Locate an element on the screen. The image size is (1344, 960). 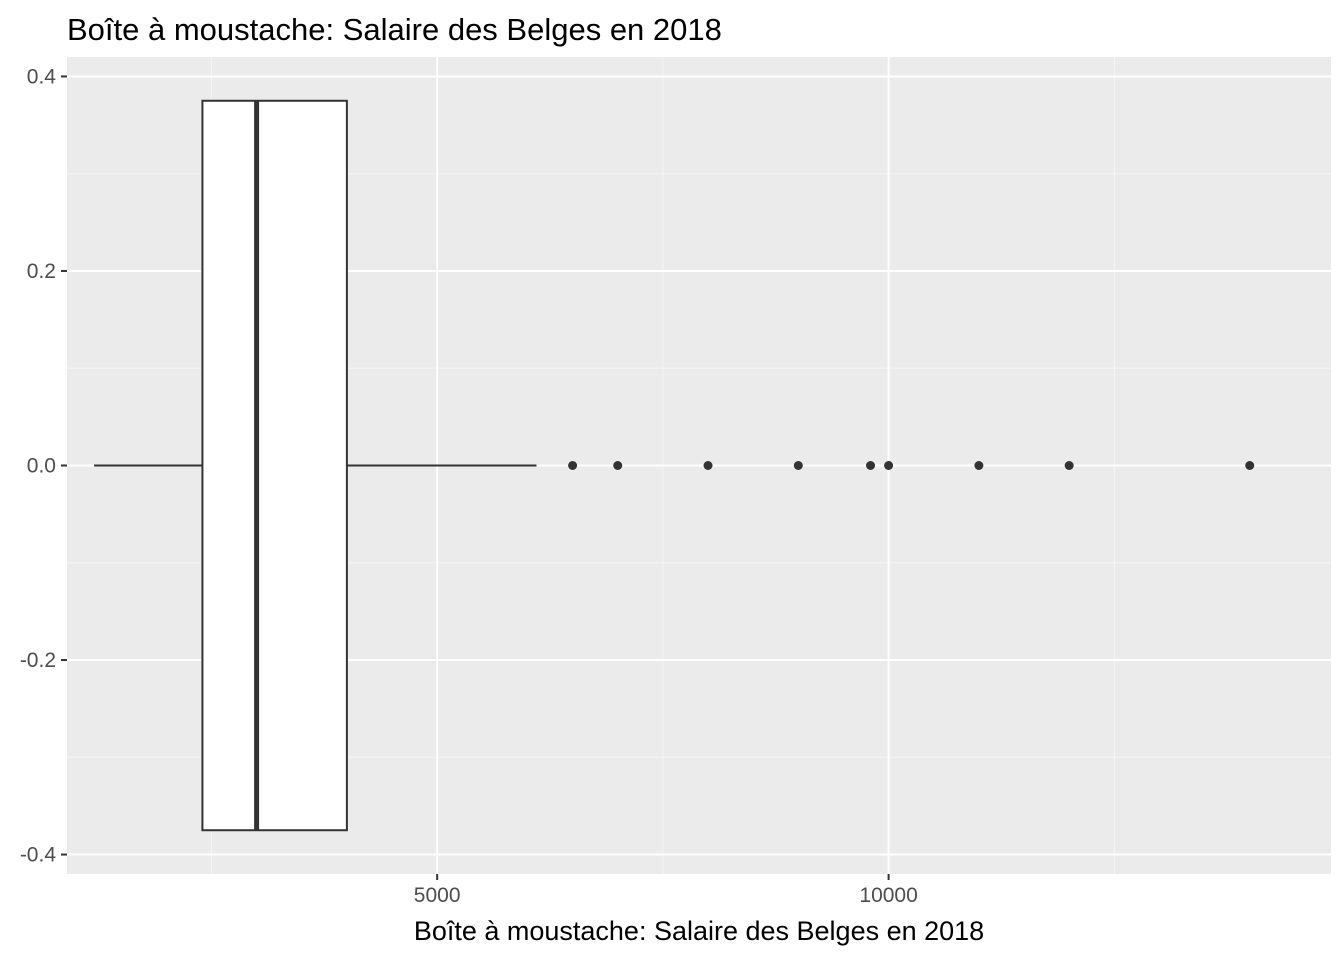
y-tick-label: -0.4 is located at coordinates (38, 855).